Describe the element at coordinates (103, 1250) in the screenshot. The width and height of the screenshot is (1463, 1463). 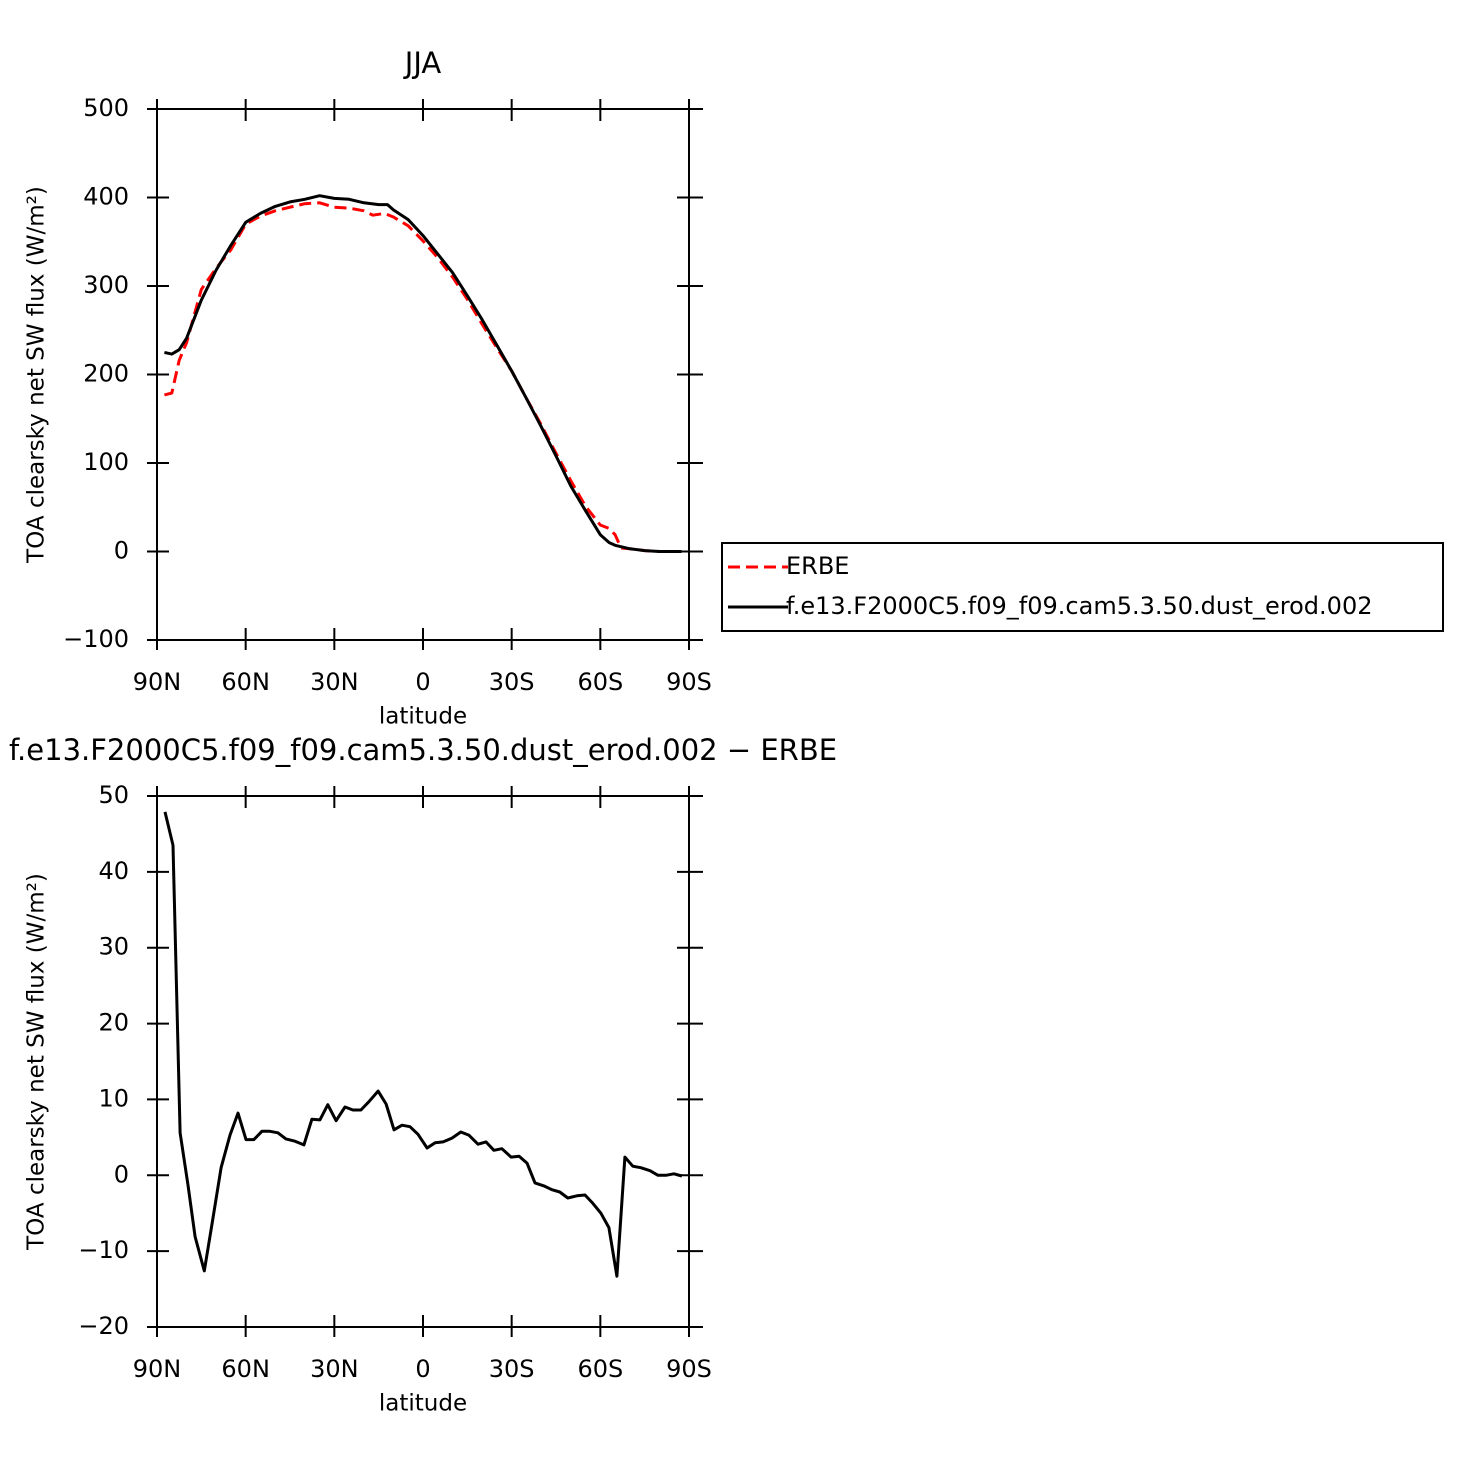
I see `y-tick-label: −10` at that location.